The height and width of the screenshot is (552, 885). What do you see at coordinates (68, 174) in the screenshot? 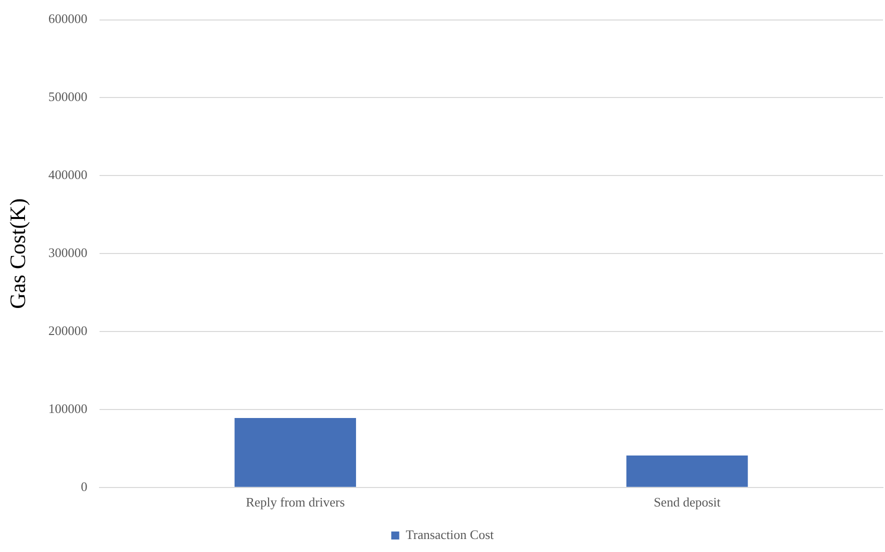
I see `y-tick-label: 400000` at bounding box center [68, 174].